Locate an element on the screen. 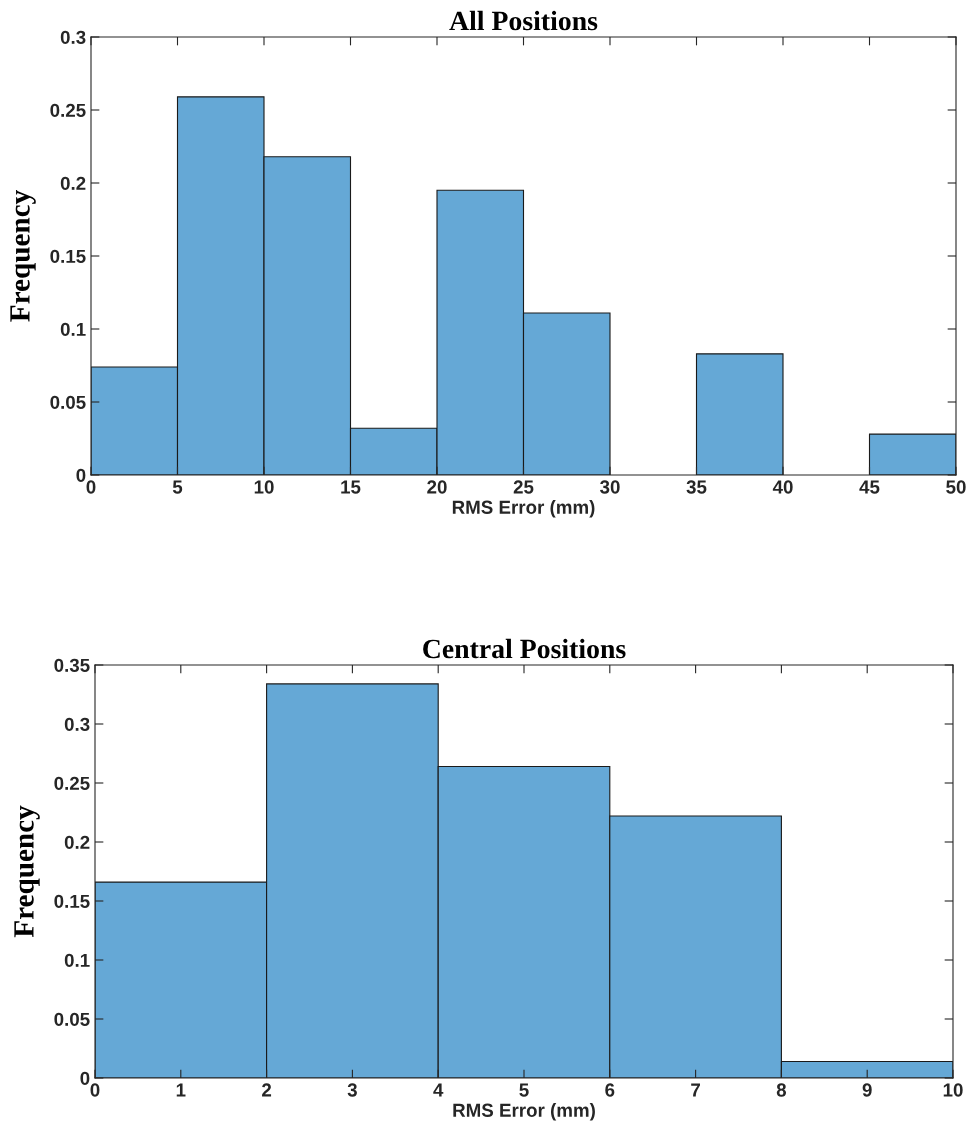 Image resolution: width=969 pixels, height=1140 pixels. x-tick-label: 20 is located at coordinates (437, 487).